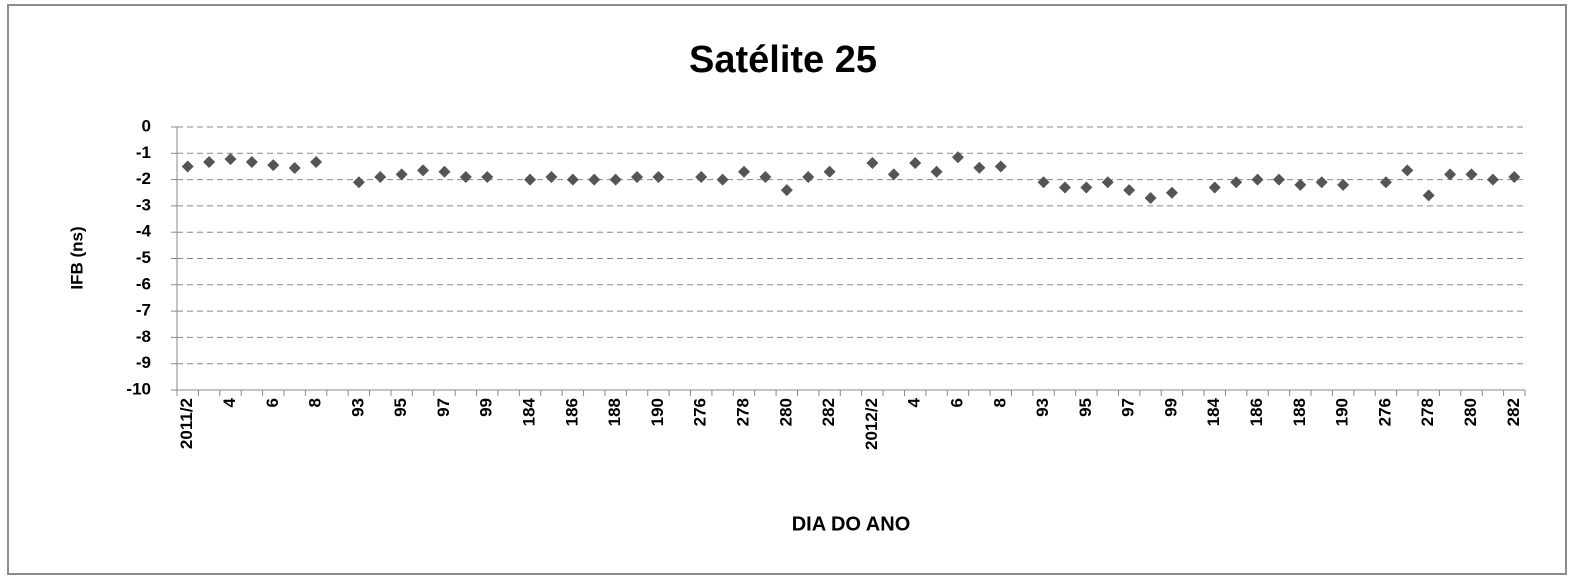 This screenshot has width=1577, height=585. I want to click on y-axis-label: IFB (ns), so click(76, 257).